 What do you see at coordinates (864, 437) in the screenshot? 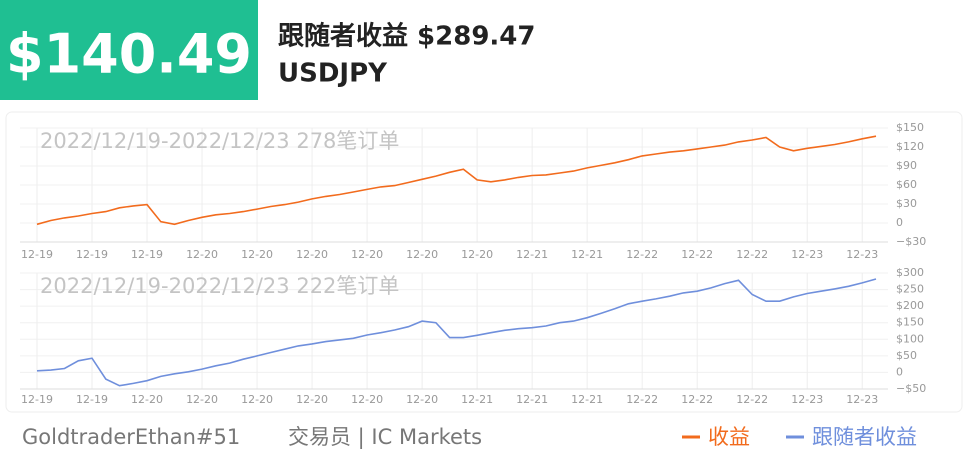
I see `legend-label: 跟随者收益` at bounding box center [864, 437].